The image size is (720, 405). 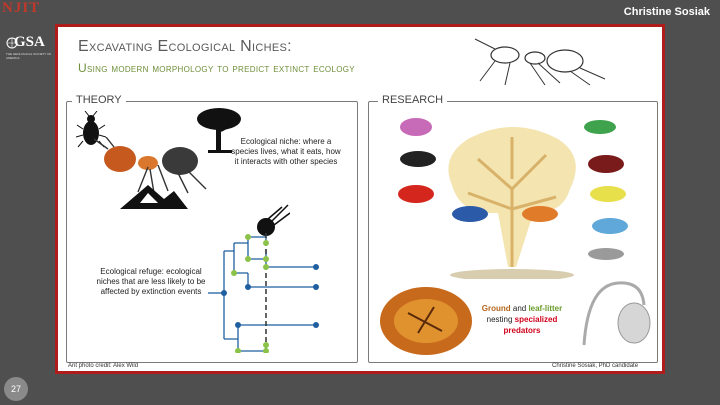 What do you see at coordinates (418, 159) in the screenshot?
I see `ant-icon-black` at bounding box center [418, 159].